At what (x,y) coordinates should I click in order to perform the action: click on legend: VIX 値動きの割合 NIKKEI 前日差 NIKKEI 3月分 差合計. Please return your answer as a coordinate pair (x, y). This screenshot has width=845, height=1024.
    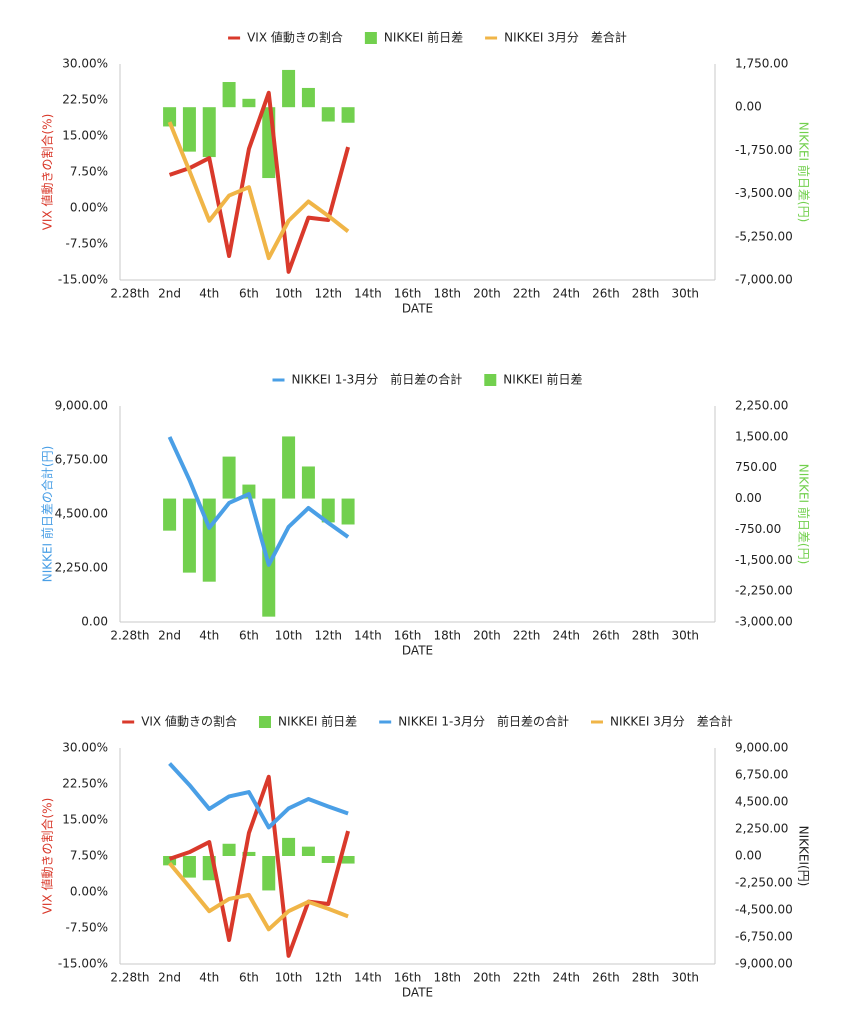
    Looking at the image, I should click on (427, 37).